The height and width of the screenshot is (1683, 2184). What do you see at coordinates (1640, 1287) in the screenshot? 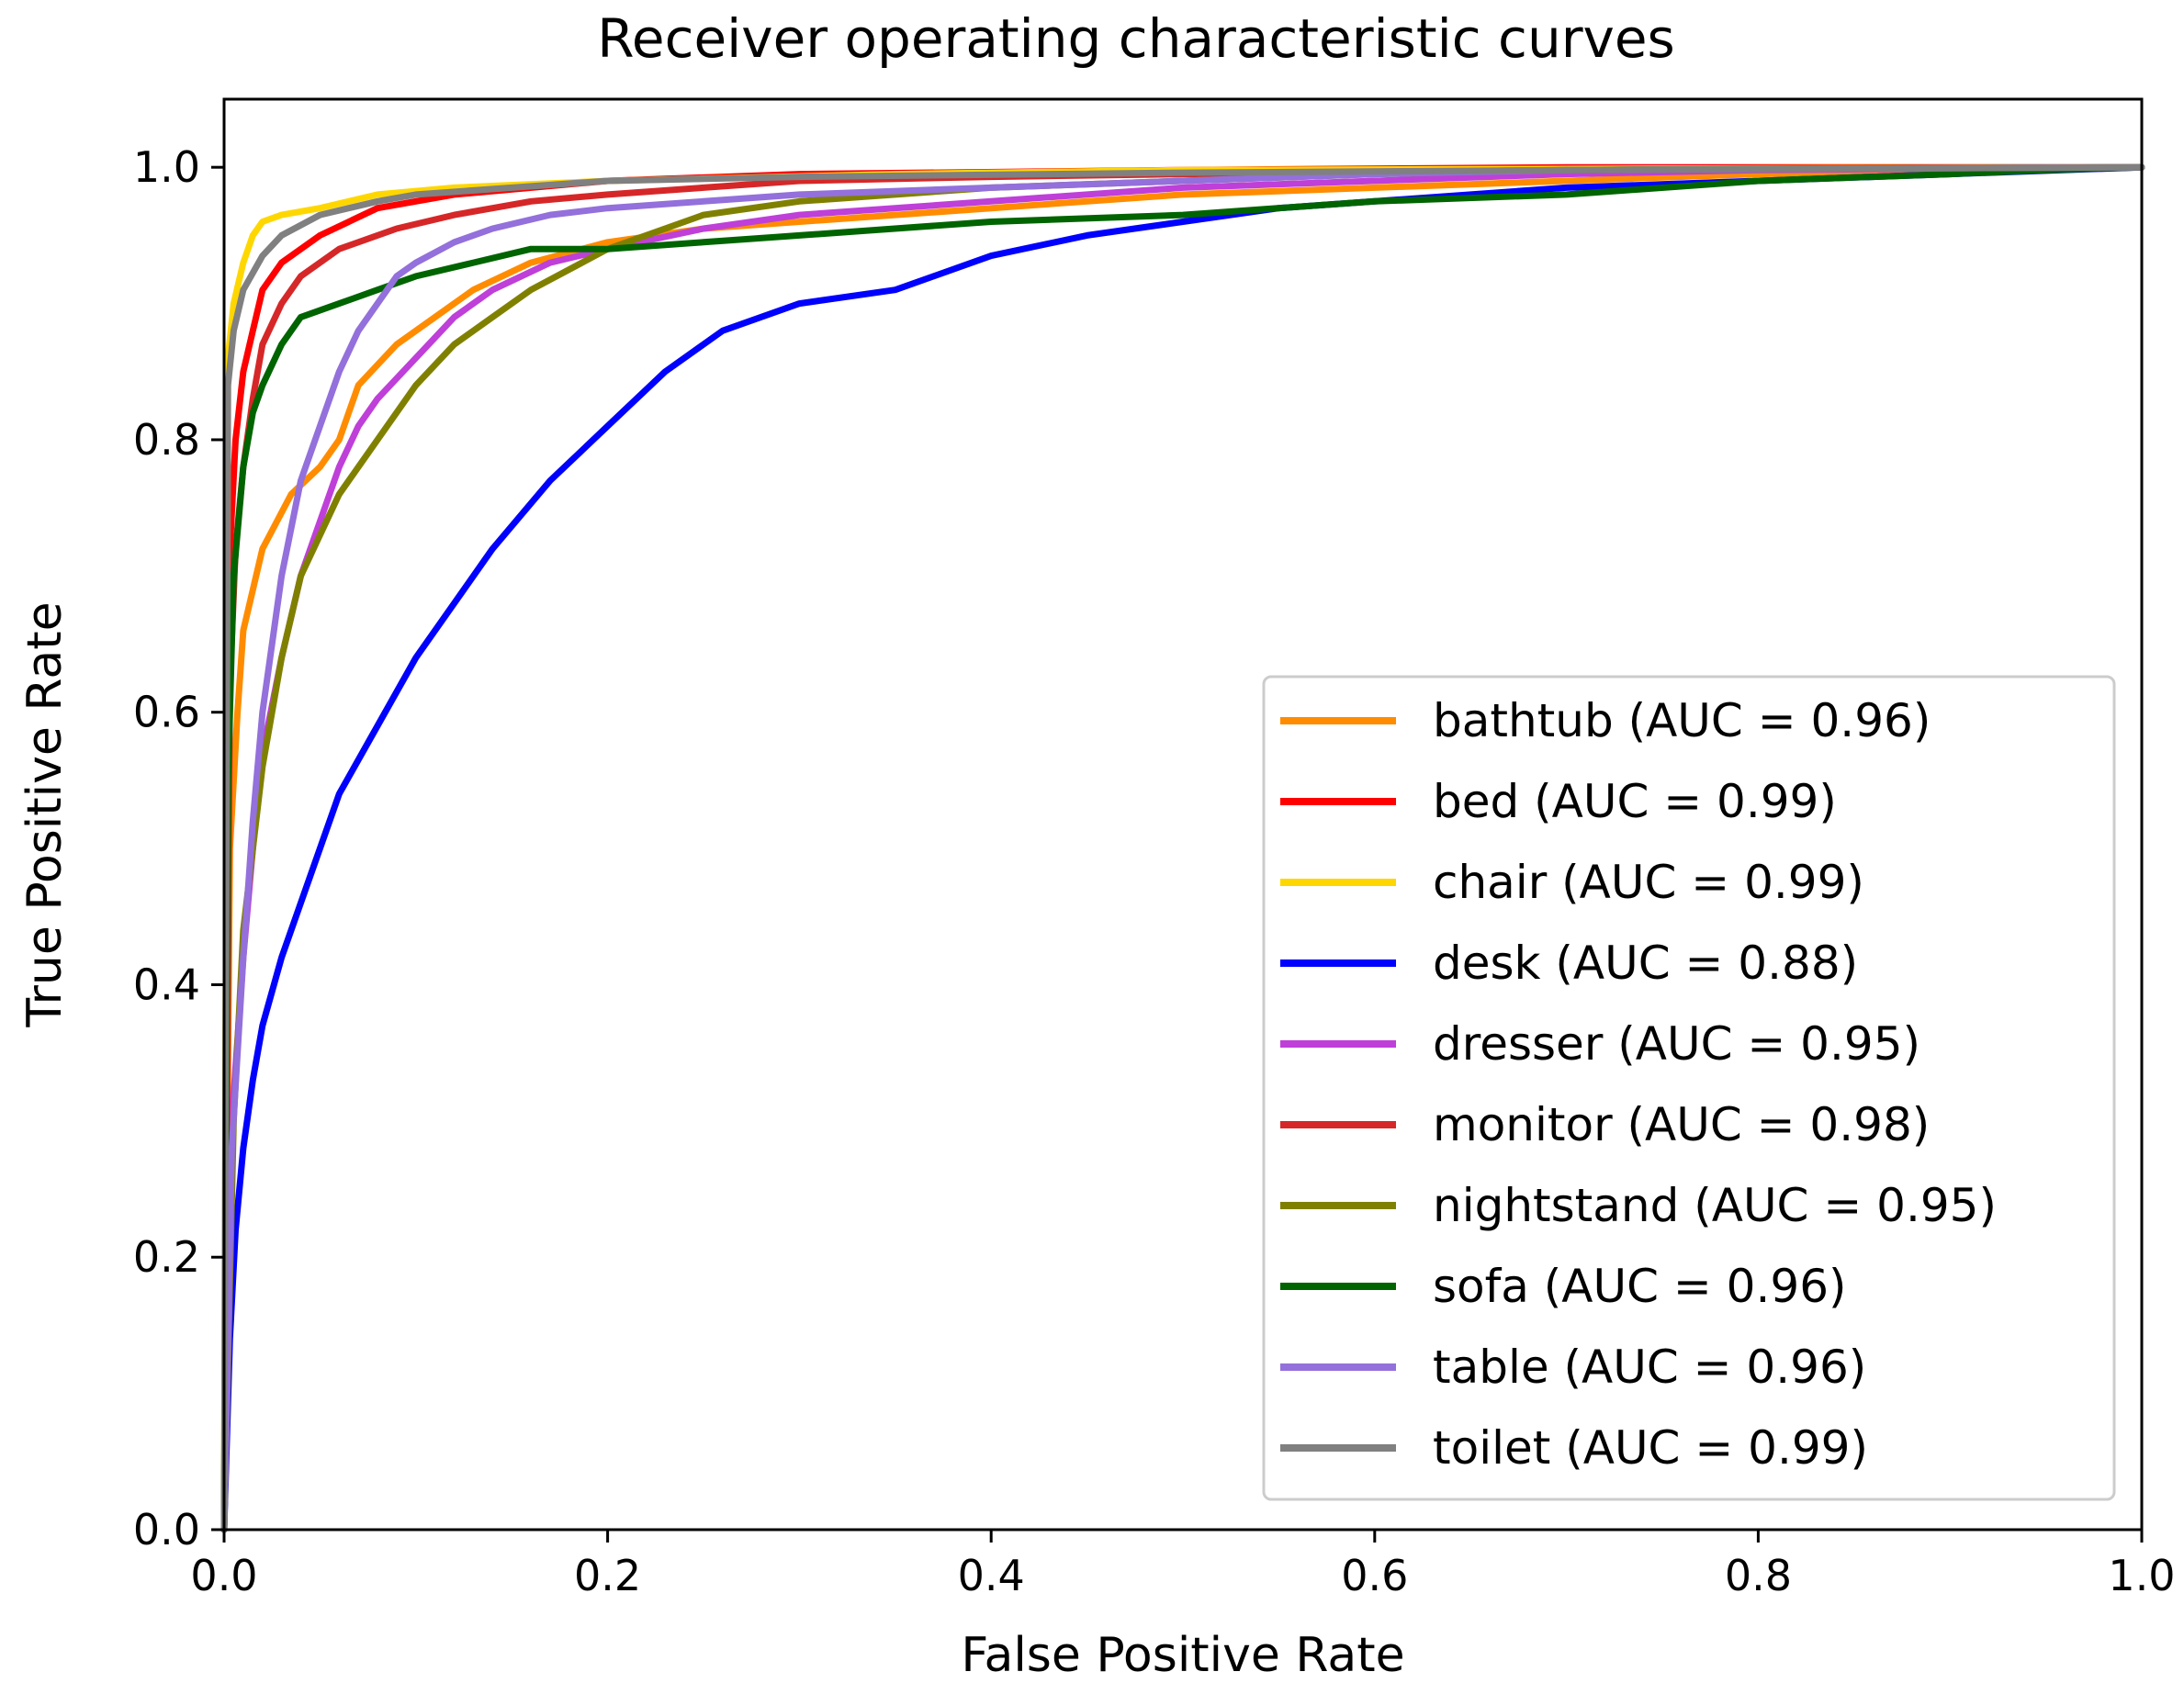
I see `sofa-legend-label: sofa (AUC = 0.96)` at bounding box center [1640, 1287].